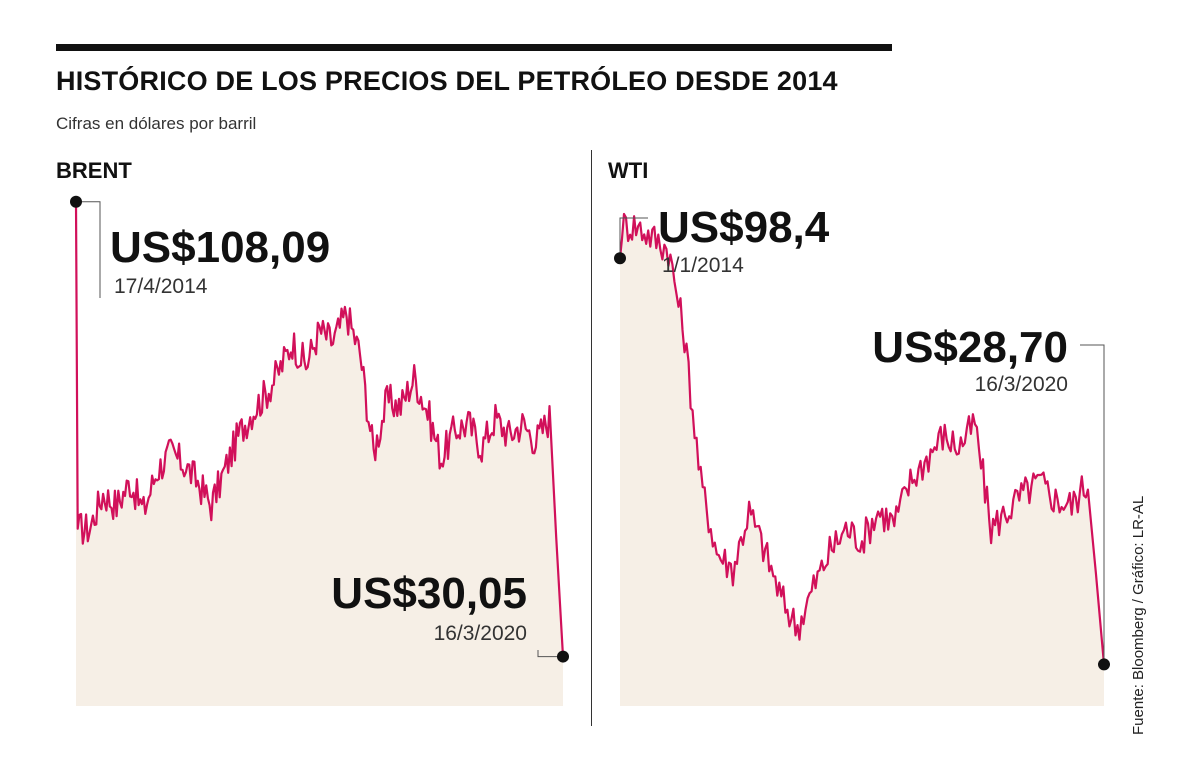 The width and height of the screenshot is (1200, 772). I want to click on wti-end-value: US$28,70, so click(970, 347).